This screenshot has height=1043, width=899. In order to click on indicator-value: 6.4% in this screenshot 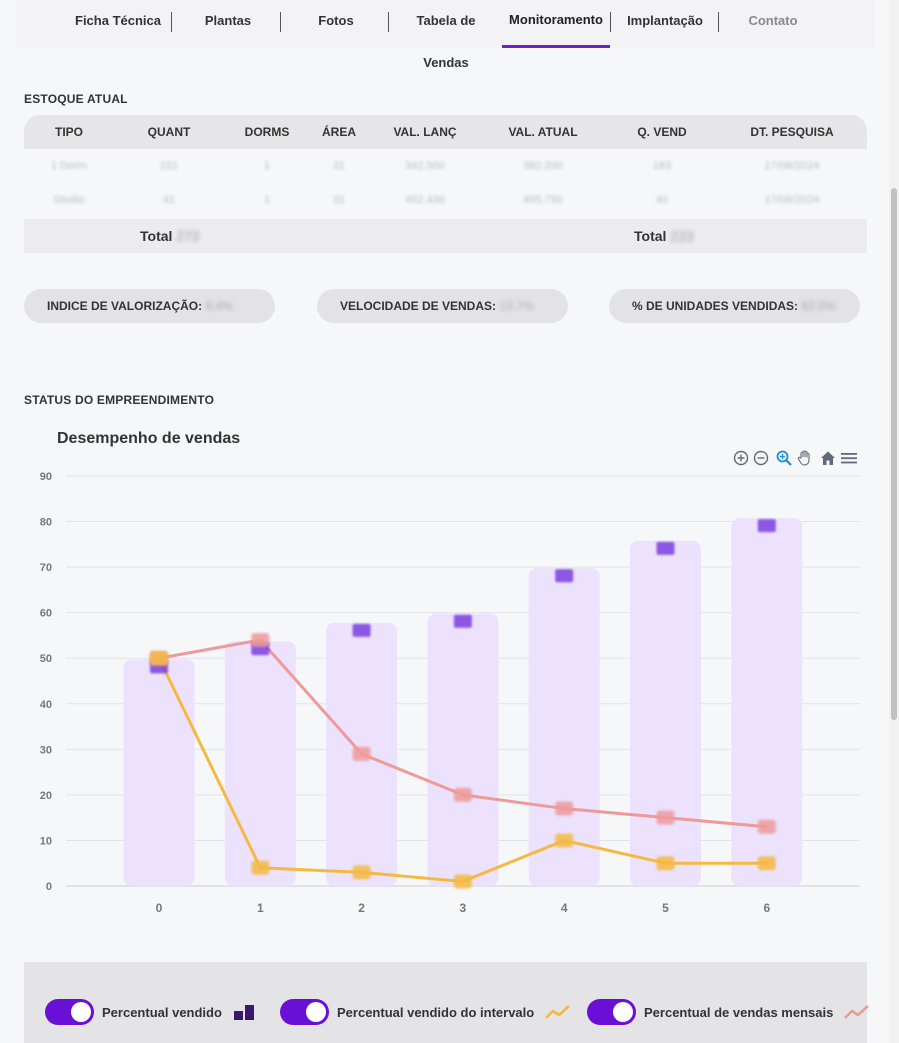, I will do `click(219, 306)`.